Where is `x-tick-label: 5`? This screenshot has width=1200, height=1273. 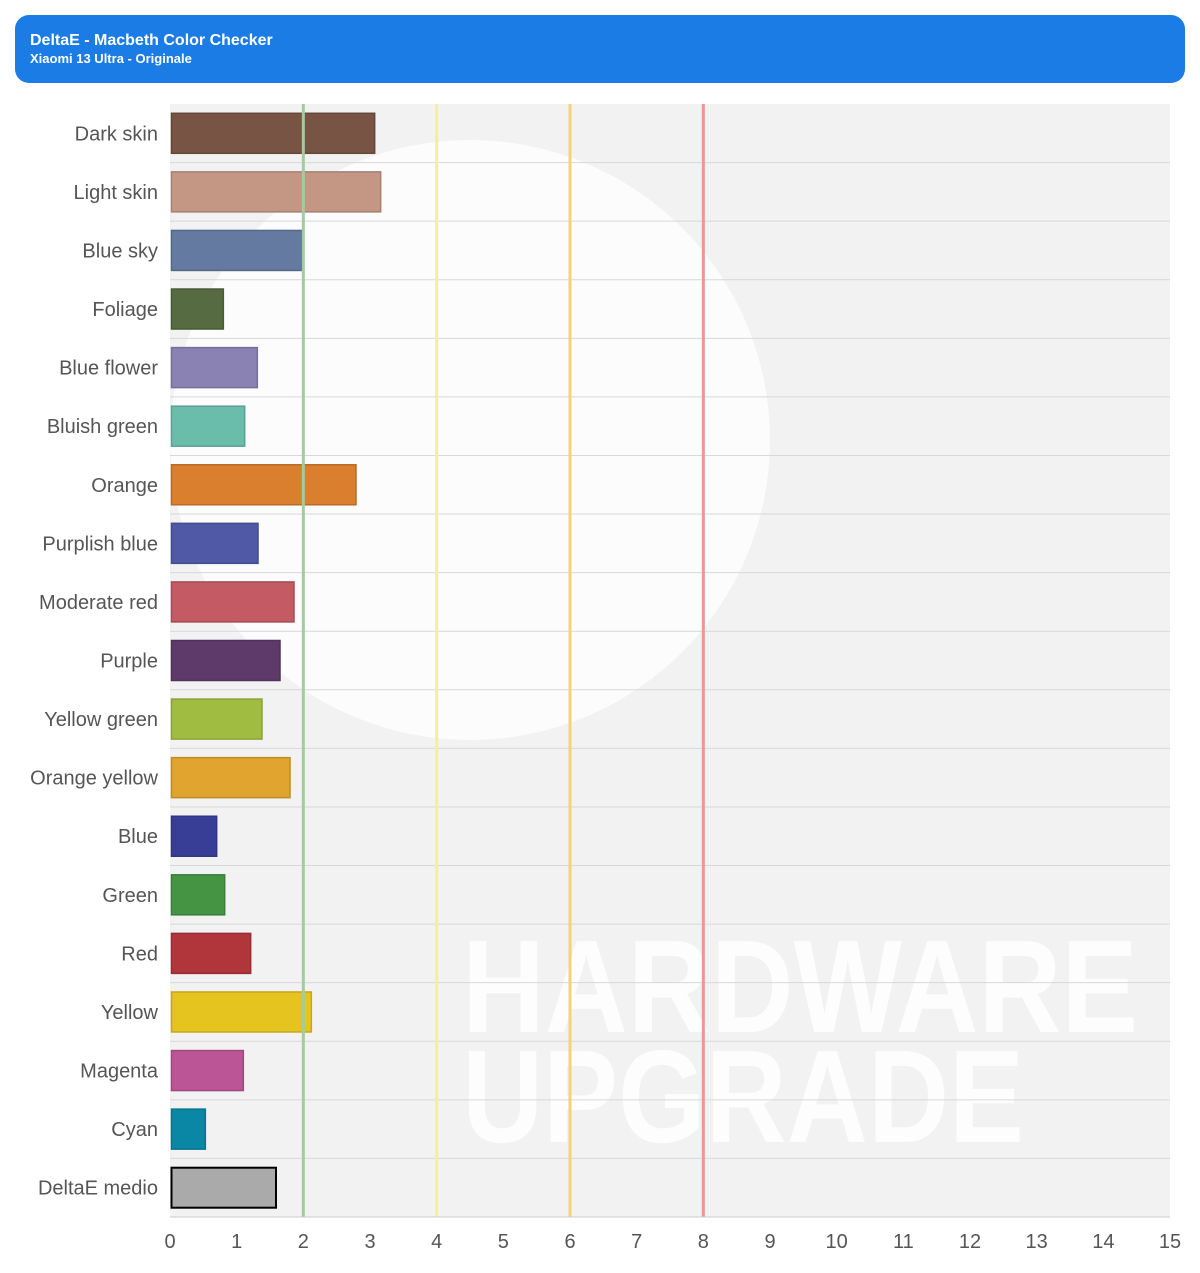 x-tick-label: 5 is located at coordinates (503, 1242).